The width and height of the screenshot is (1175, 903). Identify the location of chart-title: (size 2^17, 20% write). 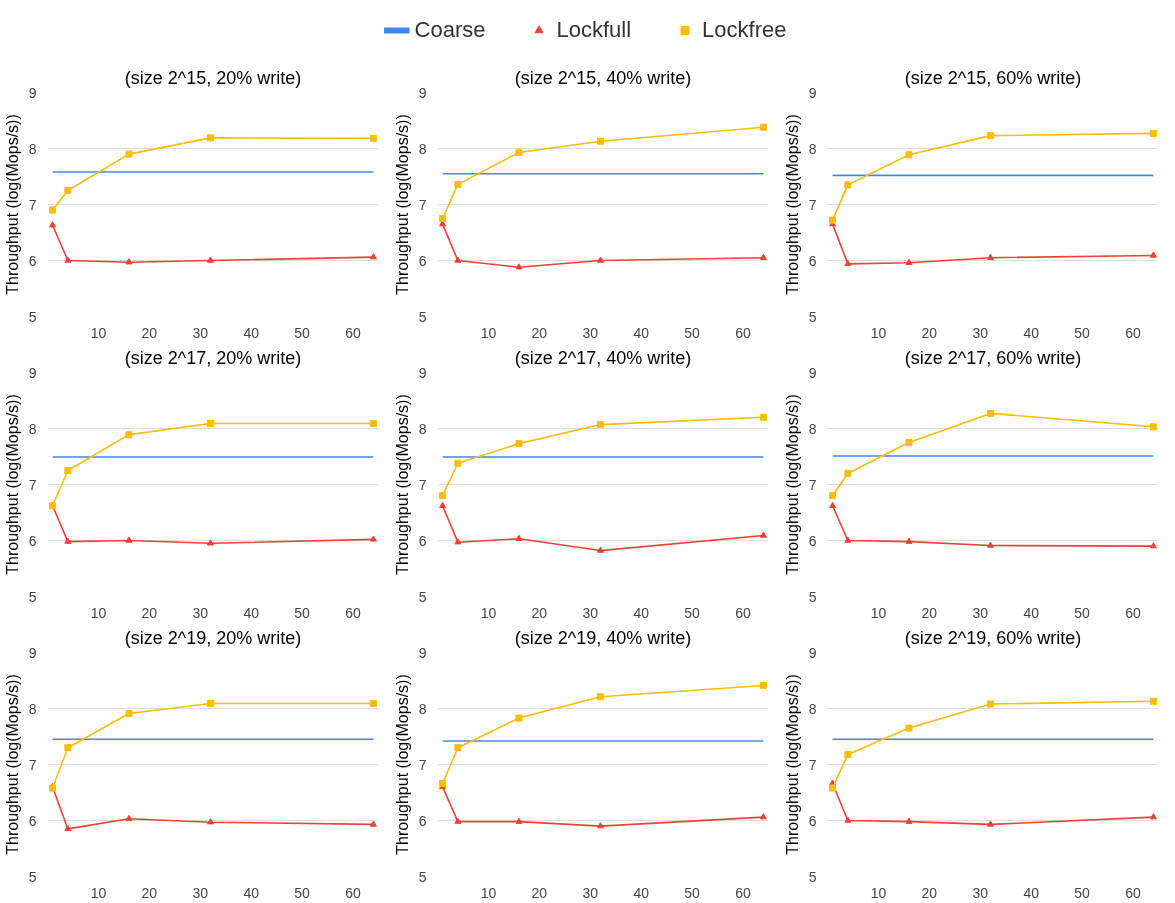
(213, 357).